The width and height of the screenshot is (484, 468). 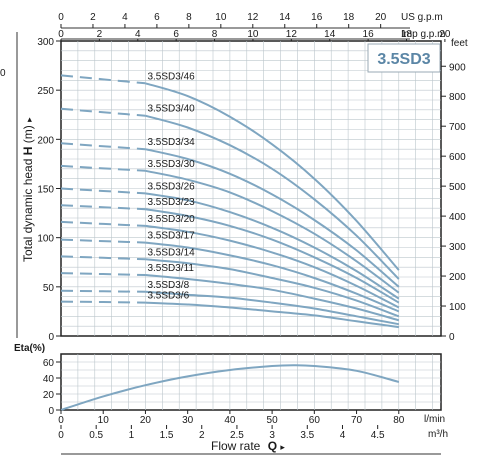 What do you see at coordinates (248, 446) in the screenshot?
I see `flow-axis-title: Flow rate Q ▸` at bounding box center [248, 446].